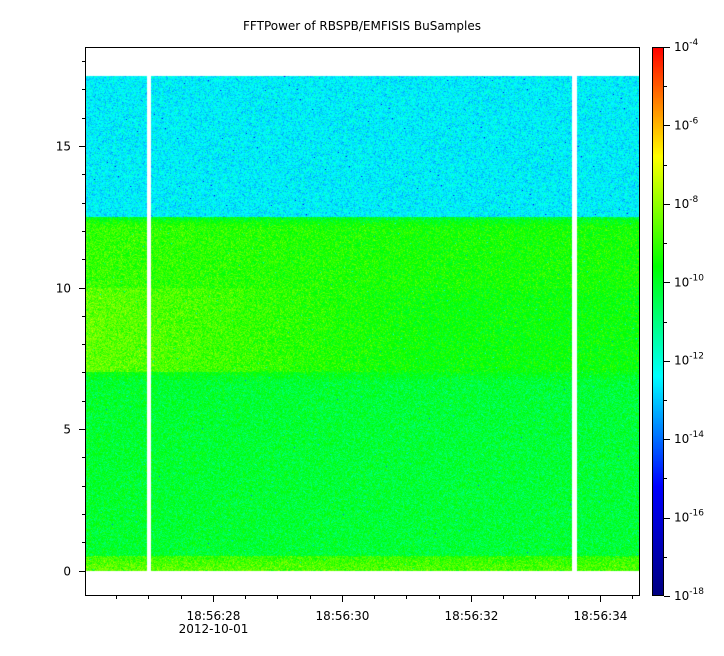  What do you see at coordinates (63, 289) in the screenshot?
I see `y-tick-label: 10` at bounding box center [63, 289].